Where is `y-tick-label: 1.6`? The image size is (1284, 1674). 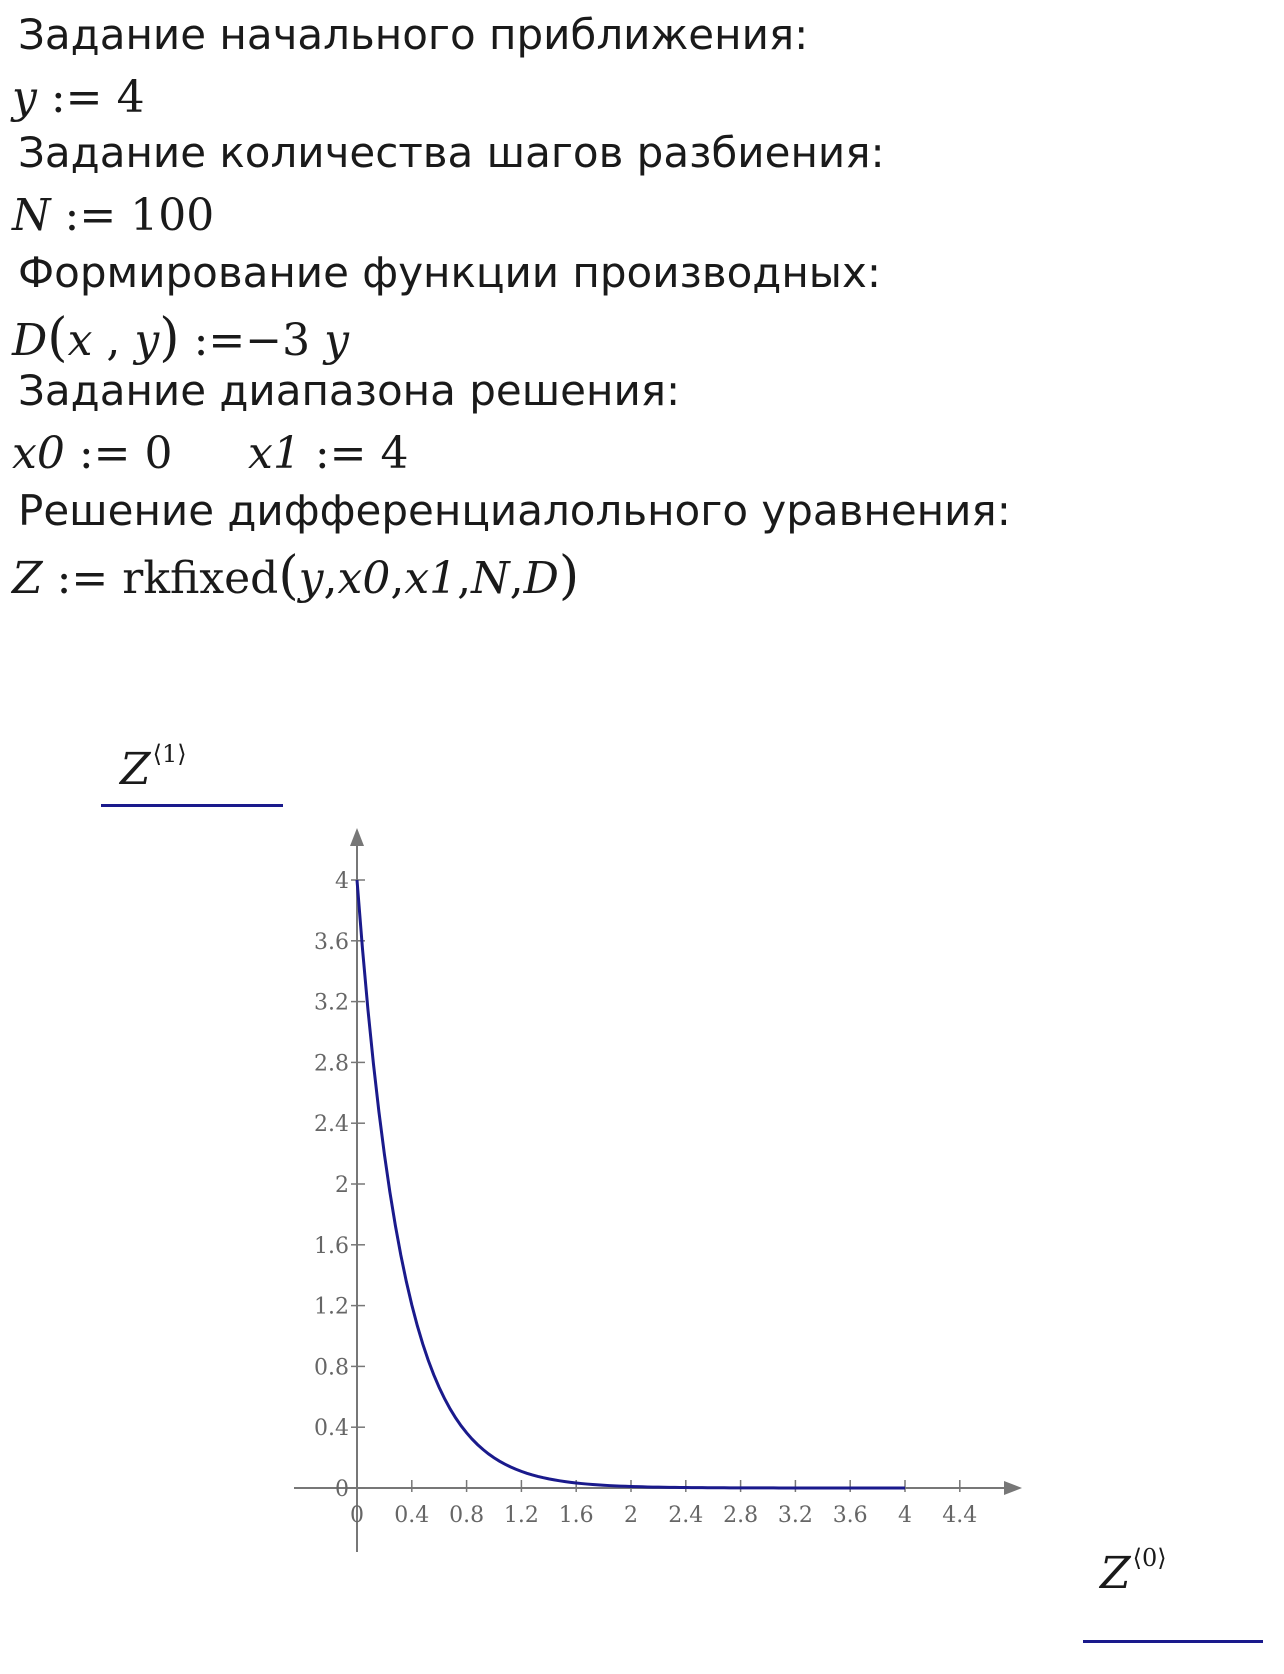 y-tick-label: 1.6 is located at coordinates (331, 1246).